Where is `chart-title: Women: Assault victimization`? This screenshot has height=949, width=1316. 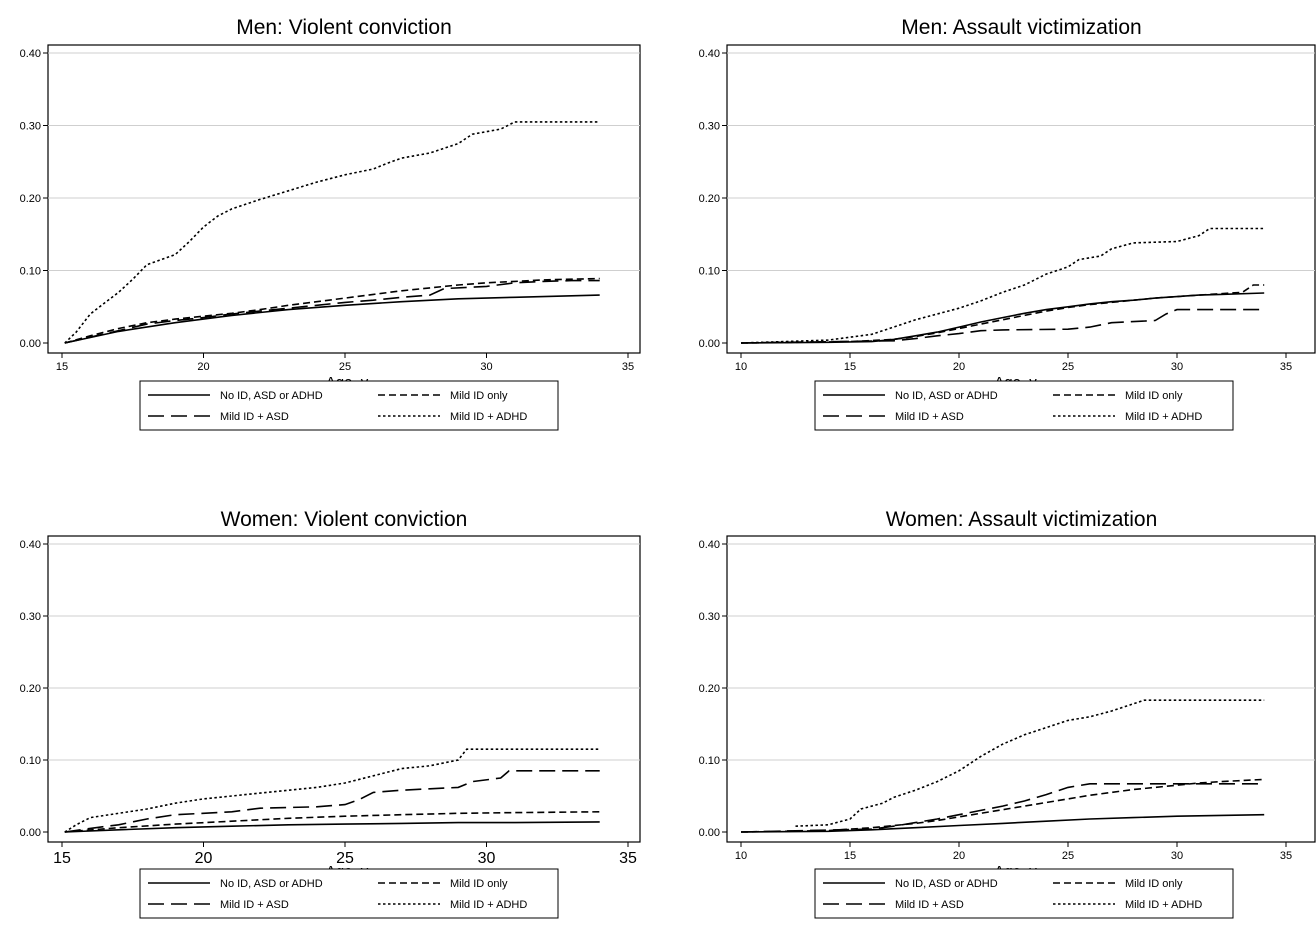
chart-title: Women: Assault victimization is located at coordinates (1022, 519).